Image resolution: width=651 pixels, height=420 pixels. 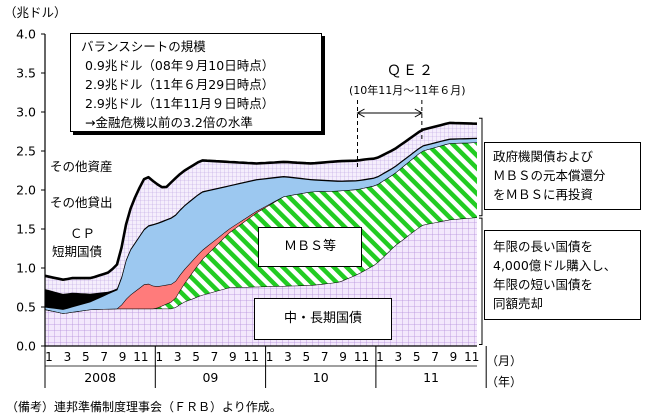 What do you see at coordinates (518, 303) in the screenshot?
I see `treasury-buy-line-4: 同額売却` at bounding box center [518, 303].